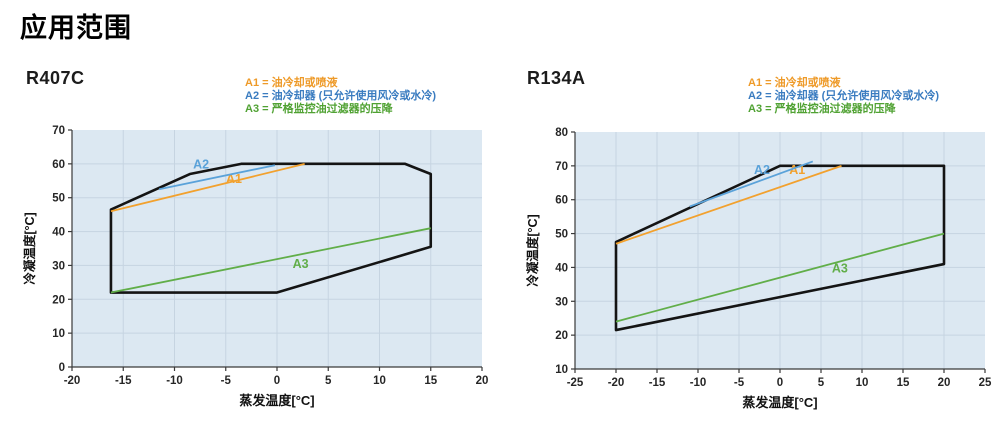 This screenshot has height=441, width=1000. Describe the element at coordinates (556, 78) in the screenshot. I see `chart-title-r134a: R134A` at that location.